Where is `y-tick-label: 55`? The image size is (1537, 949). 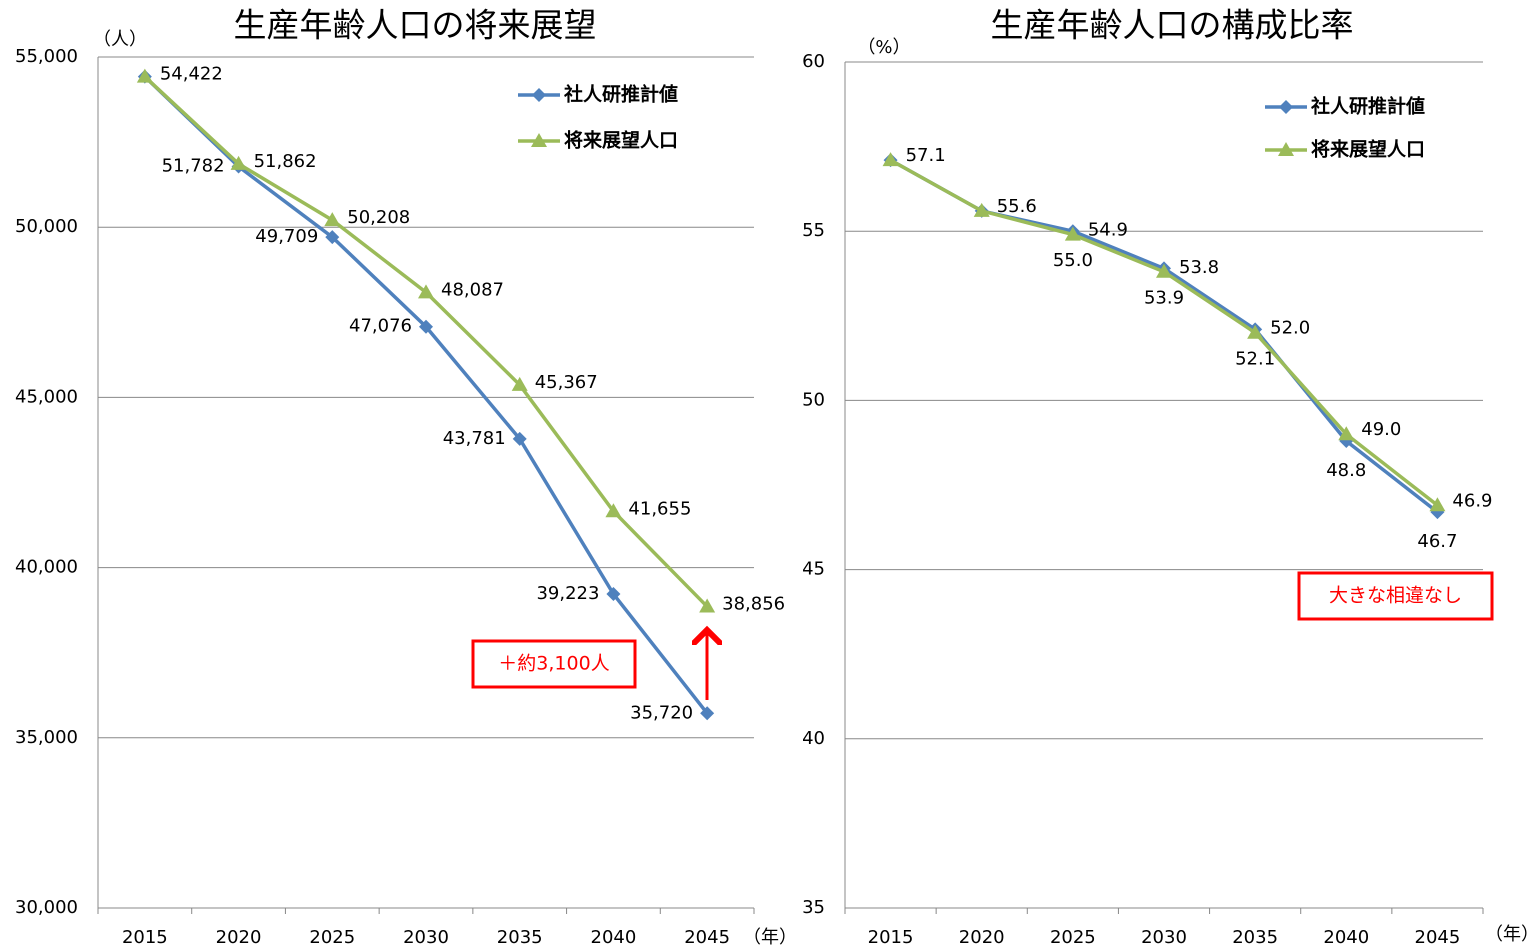 y-tick-label: 55 is located at coordinates (813, 230).